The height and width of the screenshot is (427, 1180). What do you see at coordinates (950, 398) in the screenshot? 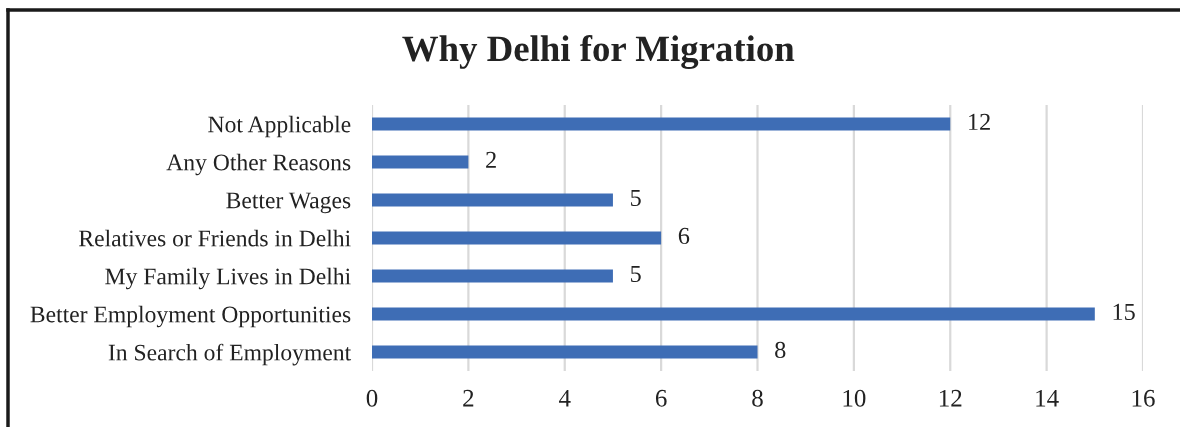
I see `x-tick-label: 12` at bounding box center [950, 398].